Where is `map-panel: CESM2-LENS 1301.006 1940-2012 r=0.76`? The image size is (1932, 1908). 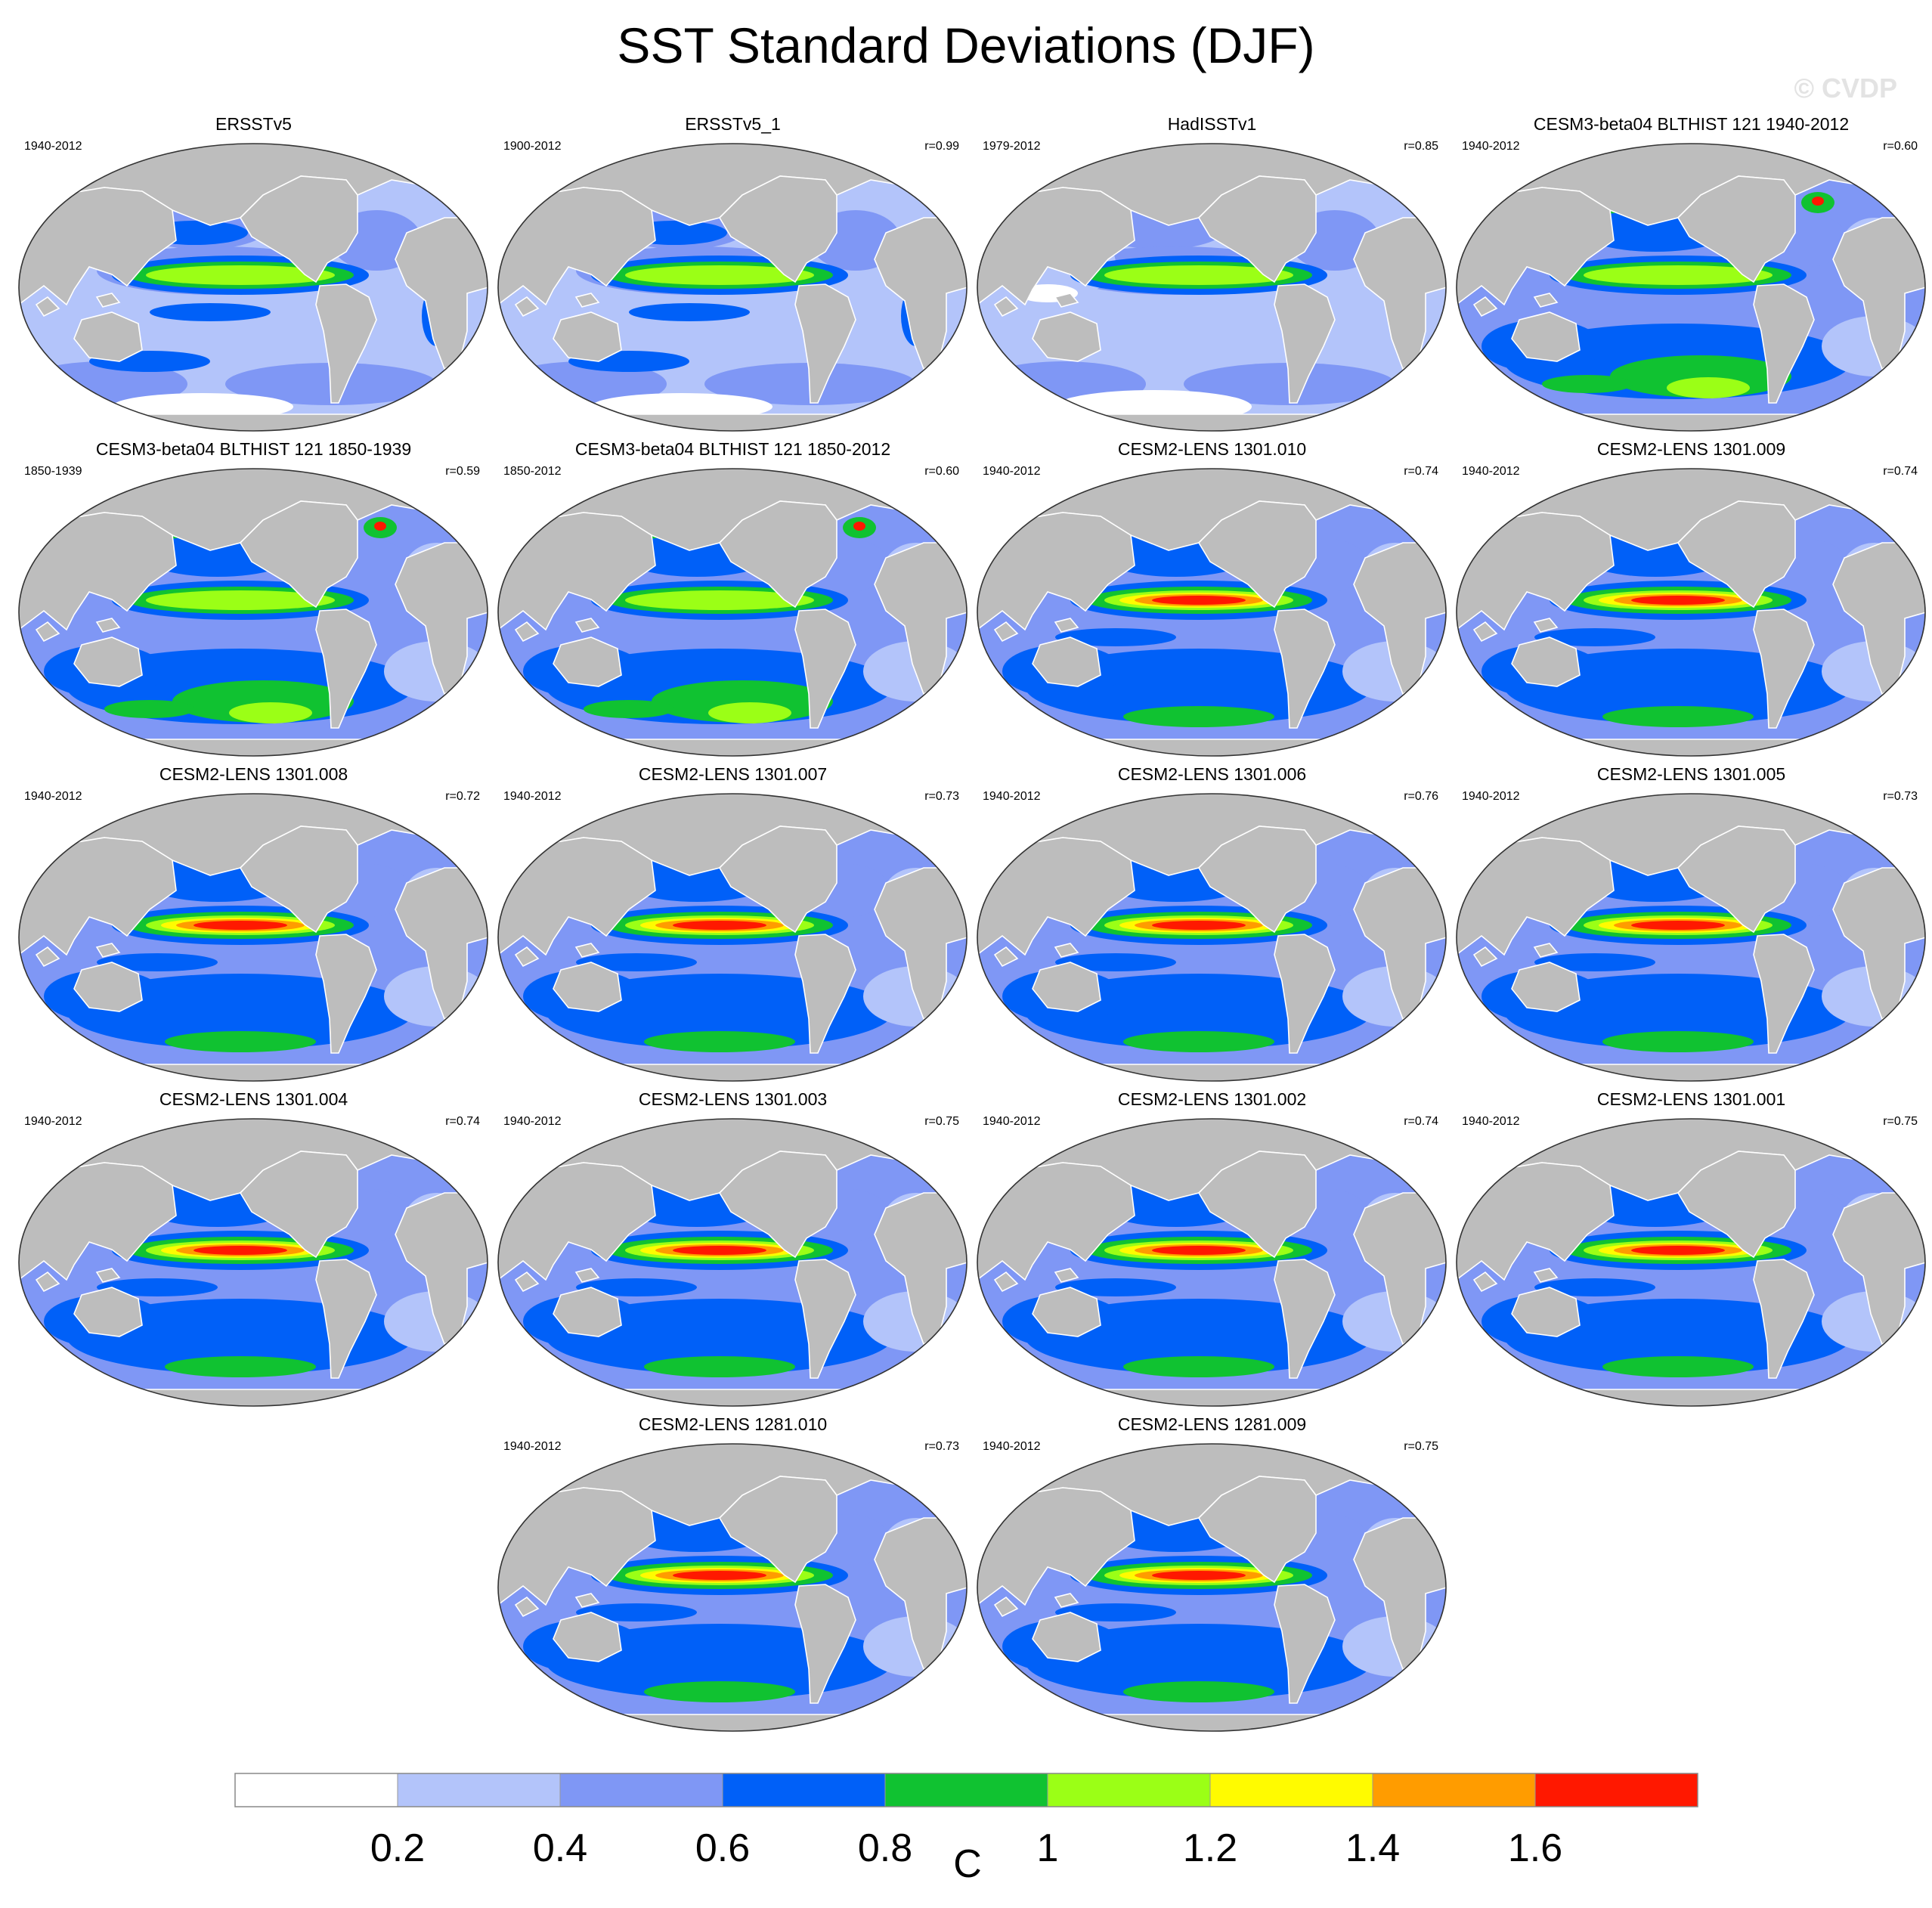 map-panel: CESM2-LENS 1301.006 1940-2012 r=0.76 is located at coordinates (1212, 927).